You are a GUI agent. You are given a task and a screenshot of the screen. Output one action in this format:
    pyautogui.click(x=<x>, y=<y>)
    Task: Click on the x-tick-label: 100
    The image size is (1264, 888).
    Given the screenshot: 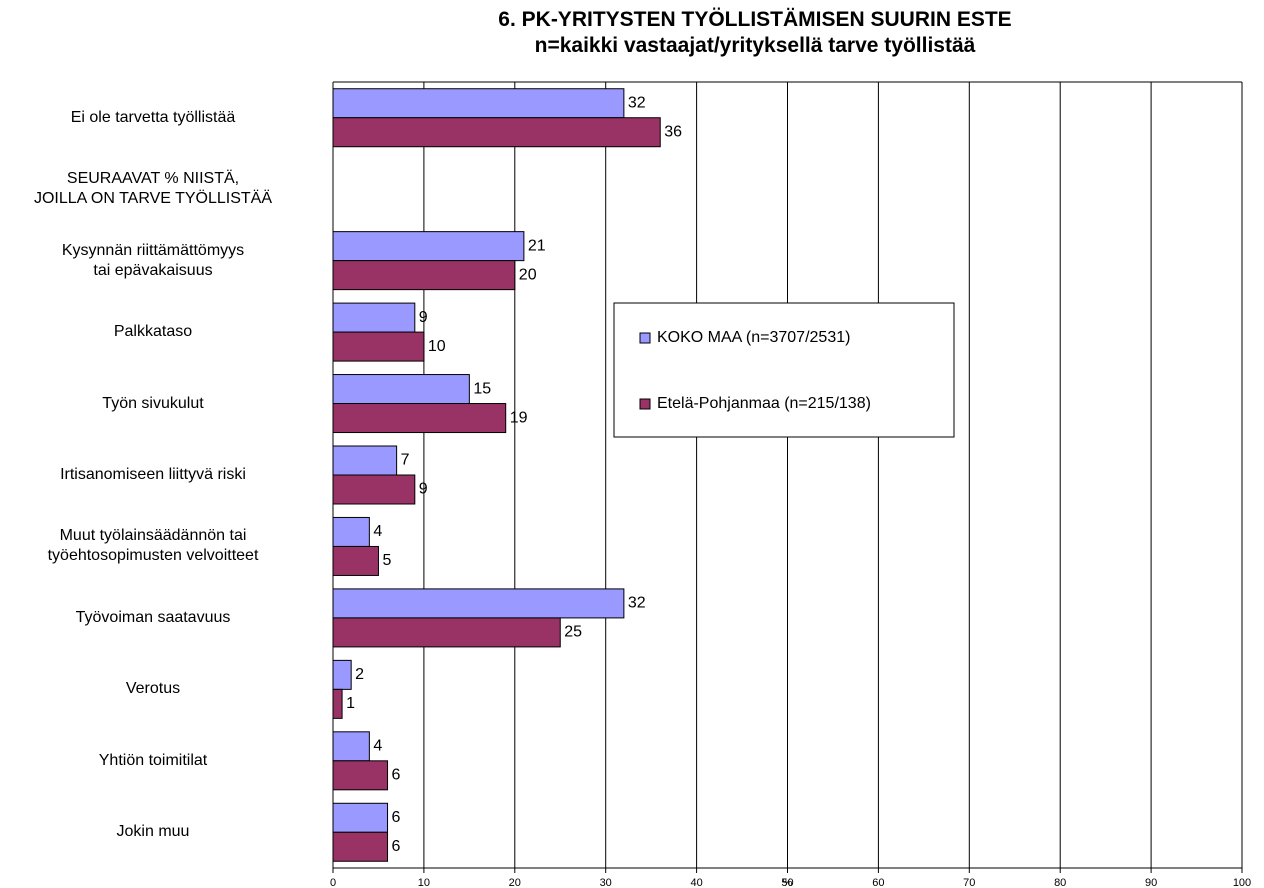 What is the action you would take?
    pyautogui.click(x=1242, y=882)
    